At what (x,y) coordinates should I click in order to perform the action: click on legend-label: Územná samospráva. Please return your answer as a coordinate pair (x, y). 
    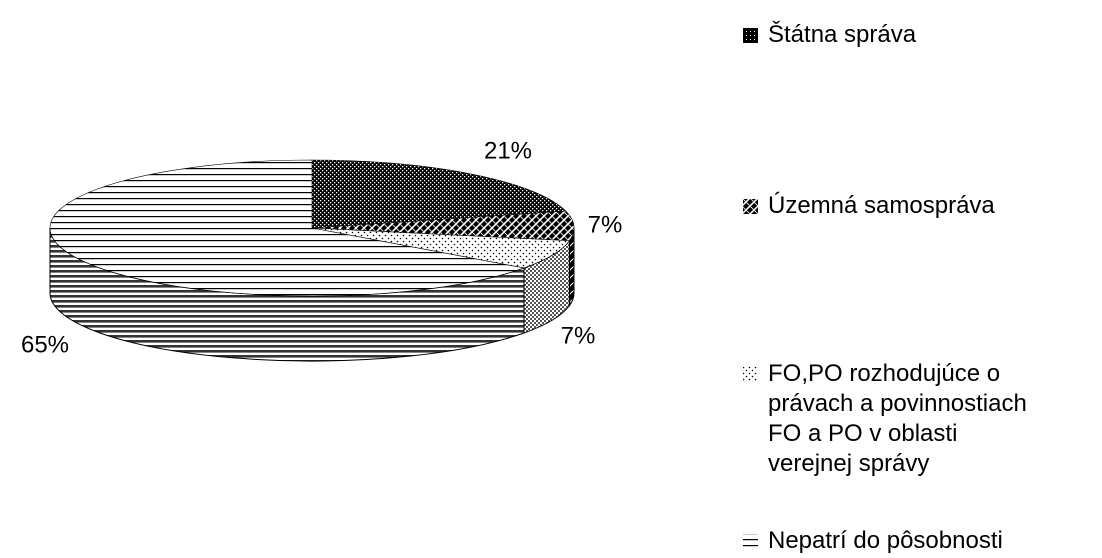
    Looking at the image, I should click on (881, 205).